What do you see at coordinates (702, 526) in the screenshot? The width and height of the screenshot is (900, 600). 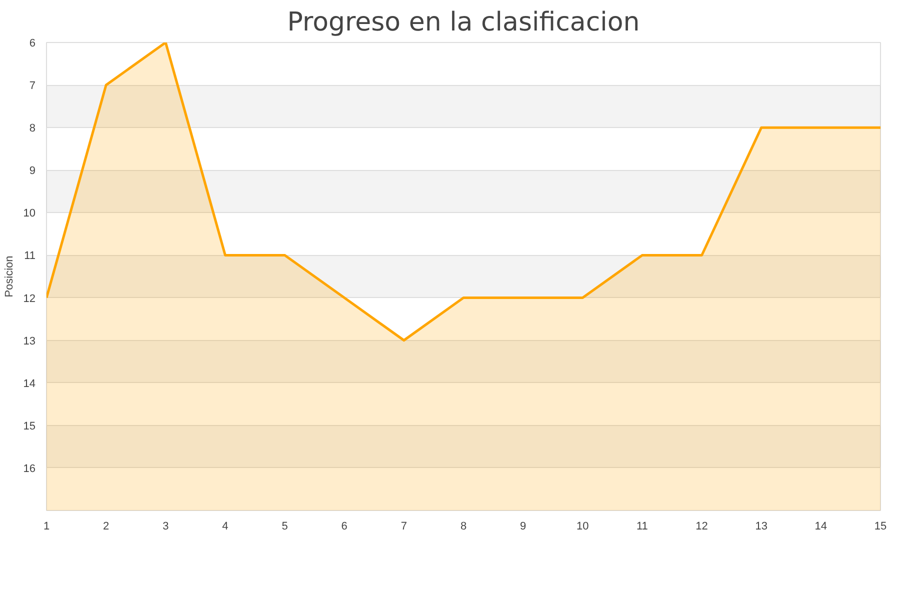 I see `x-tick-label: 12` at bounding box center [702, 526].